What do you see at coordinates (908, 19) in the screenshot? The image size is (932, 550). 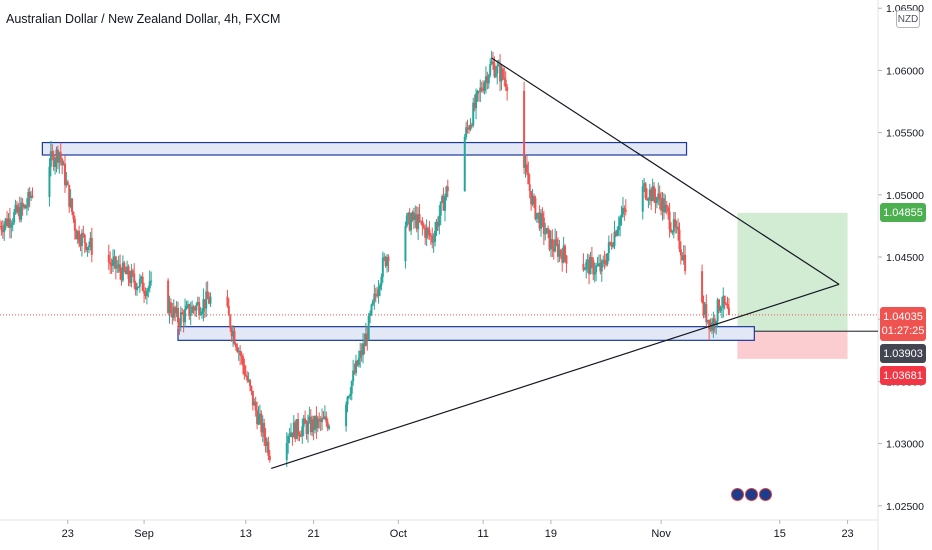 I see `currency-unit: NZD` at bounding box center [908, 19].